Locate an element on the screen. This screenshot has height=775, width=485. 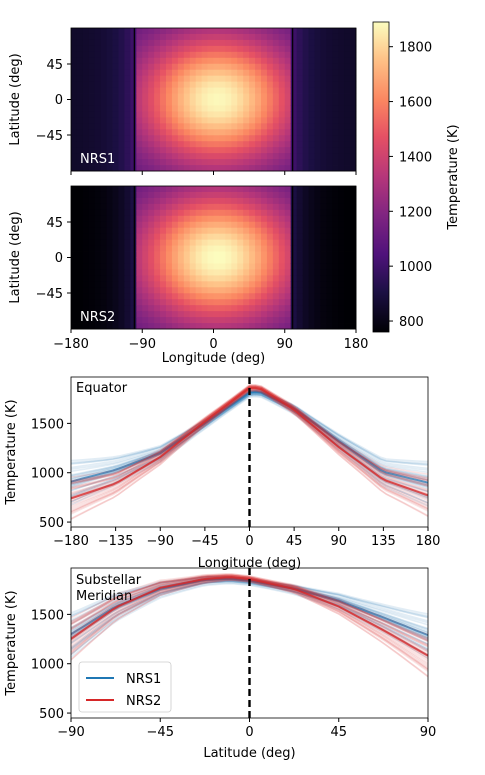
equator-ylabel: Temperature (K) is located at coordinates (11, 452).